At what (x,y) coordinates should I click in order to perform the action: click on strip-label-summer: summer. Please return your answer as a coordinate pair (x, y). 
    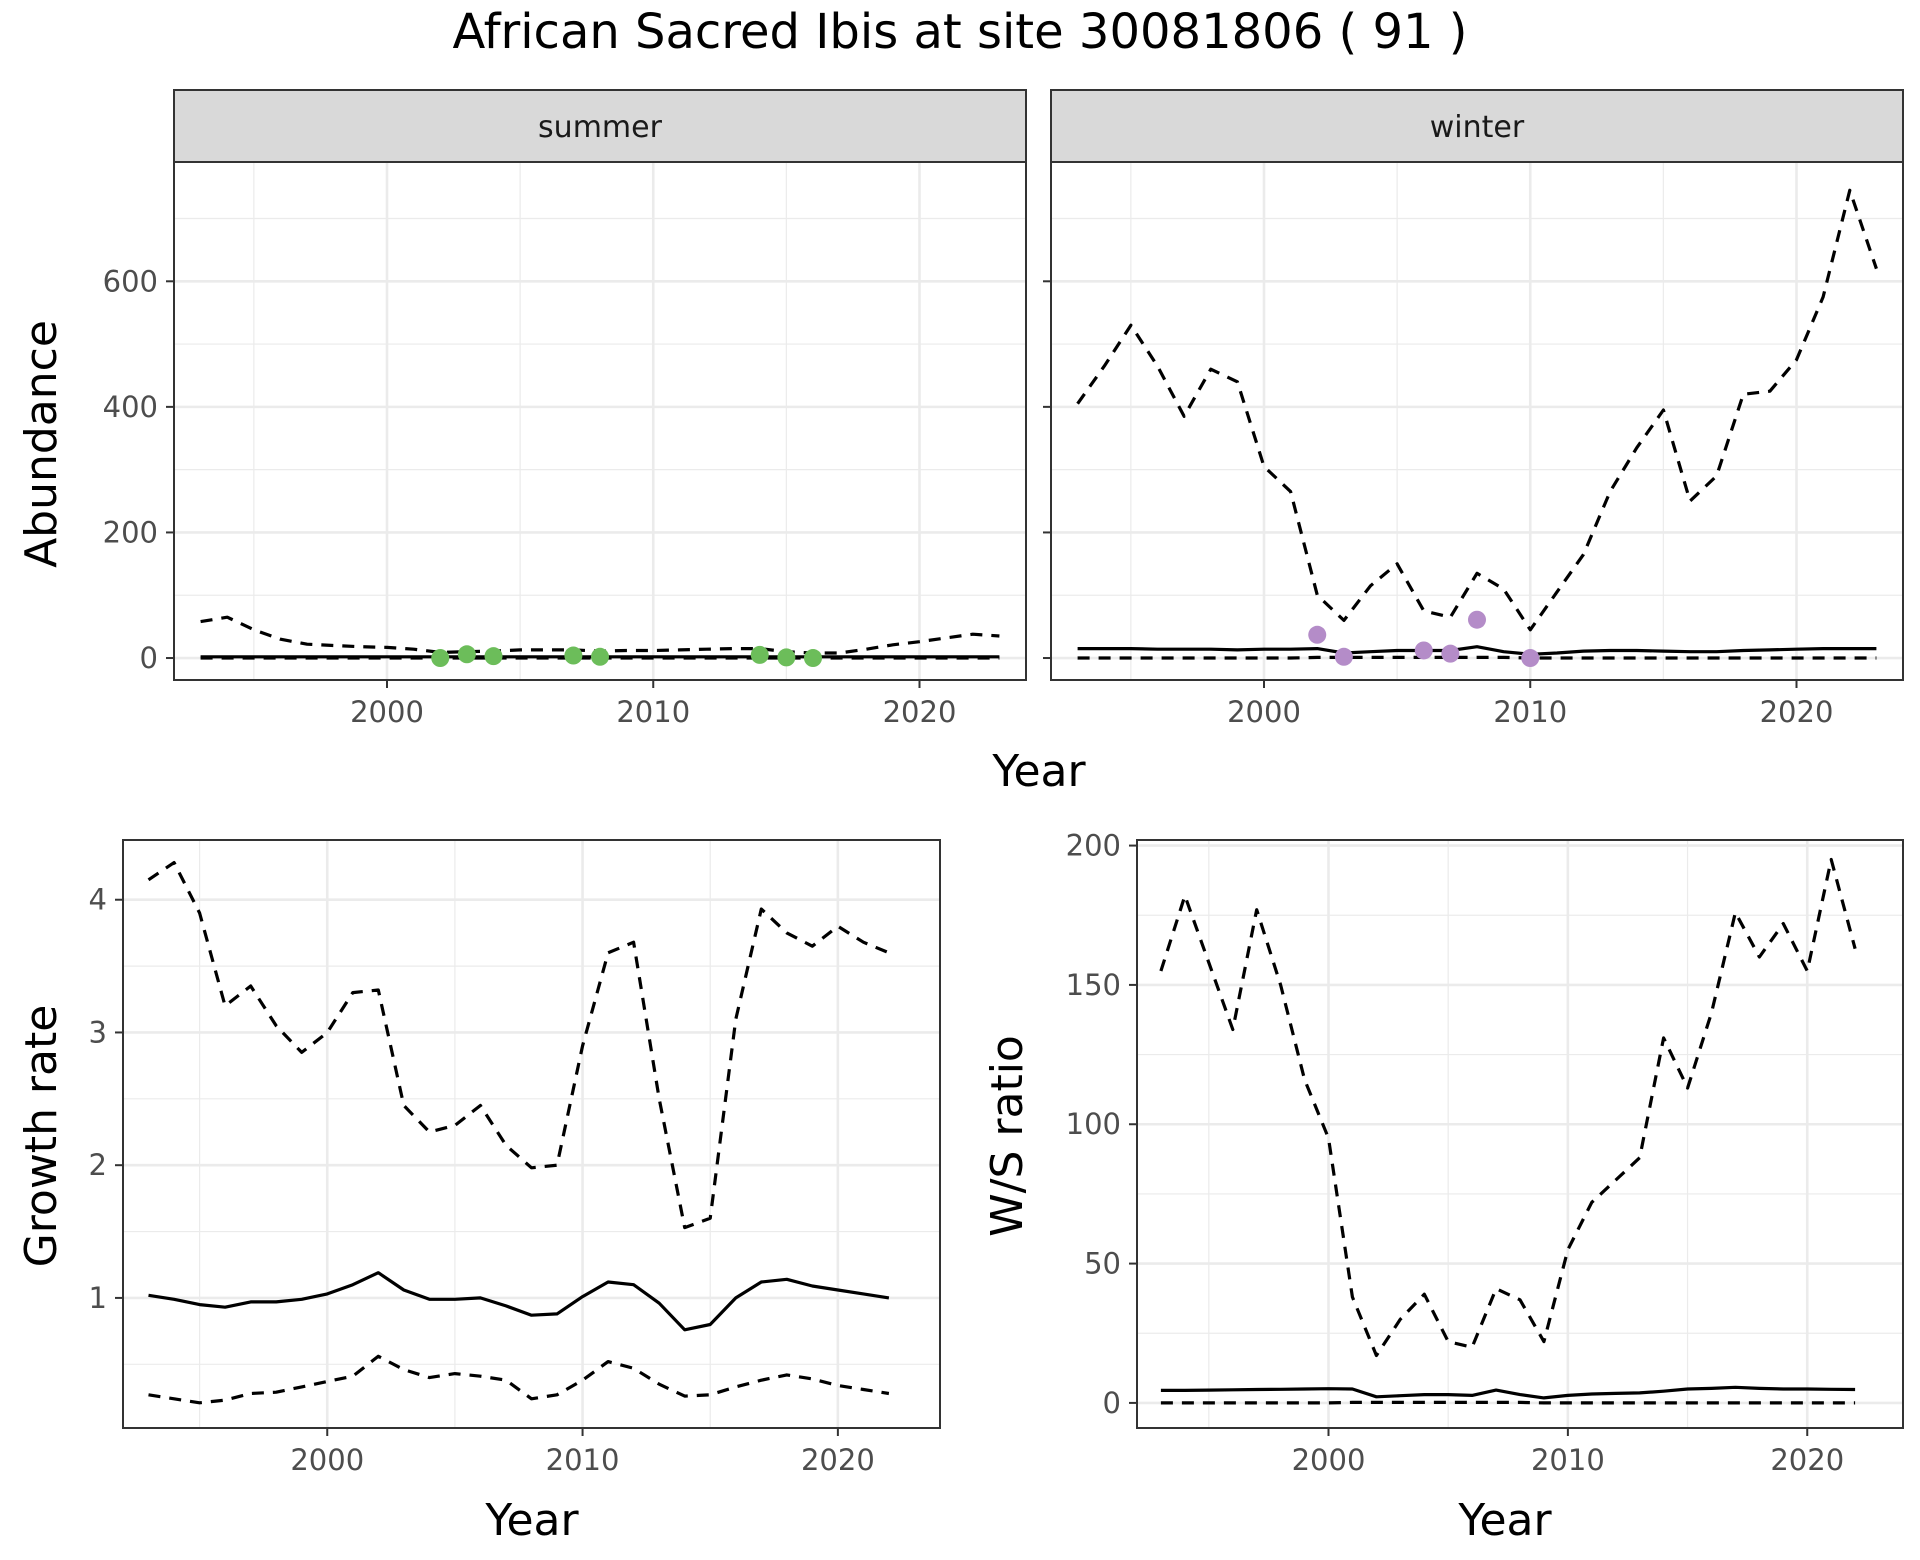
    Looking at the image, I should click on (600, 127).